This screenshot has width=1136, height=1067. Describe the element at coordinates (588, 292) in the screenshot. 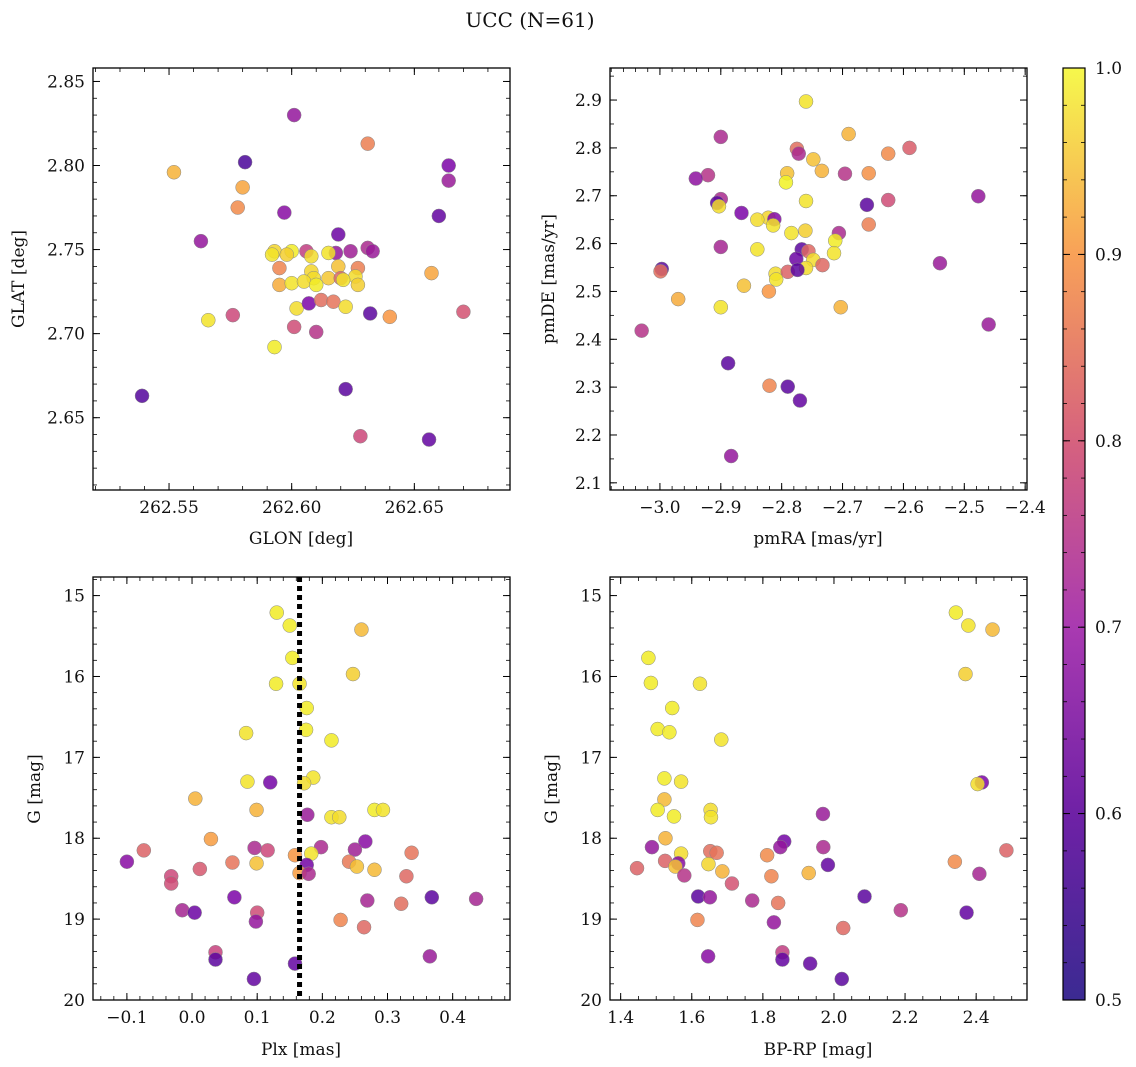

I see `y-tick-label: 2.5` at that location.